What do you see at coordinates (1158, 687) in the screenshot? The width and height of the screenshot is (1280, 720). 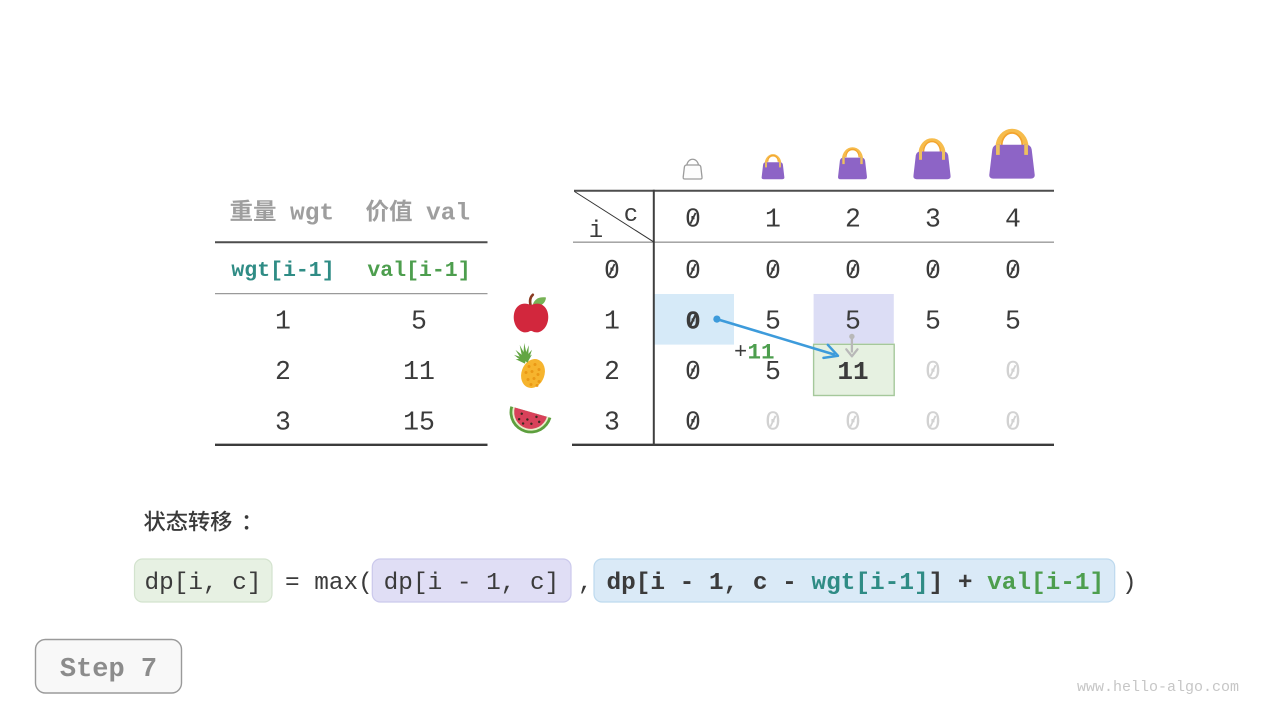 I see `svg-text: www.hello-algo.com` at bounding box center [1158, 687].